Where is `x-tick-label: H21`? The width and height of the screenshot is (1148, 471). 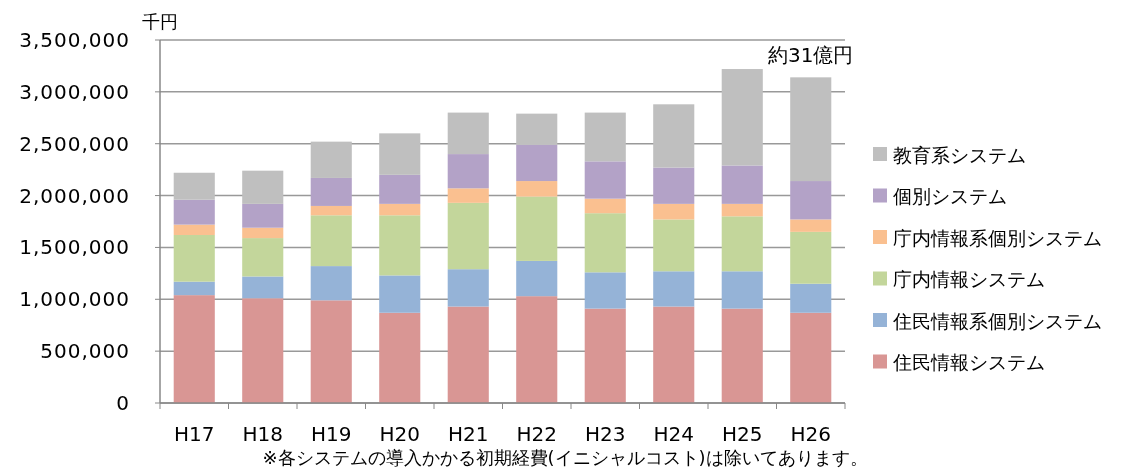 x-tick-label: H21 is located at coordinates (468, 434).